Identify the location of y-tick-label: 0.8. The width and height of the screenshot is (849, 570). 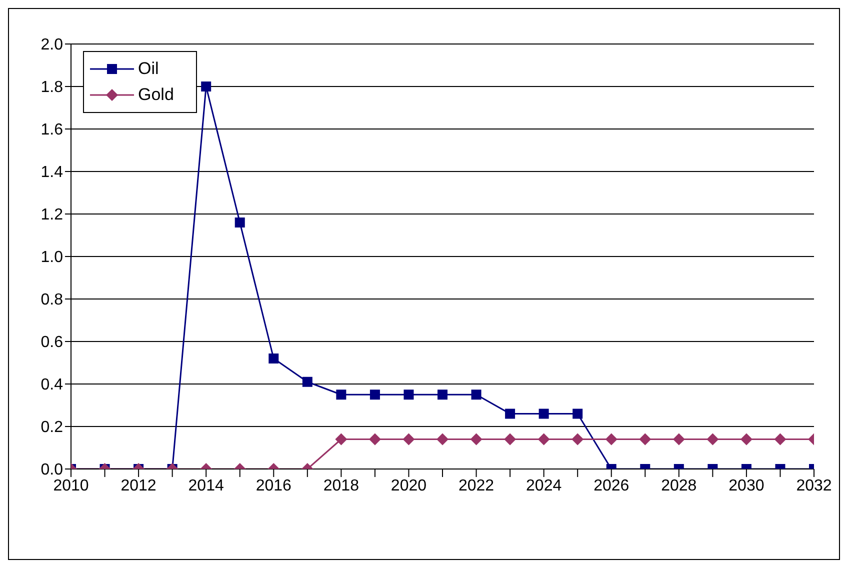
(52, 300).